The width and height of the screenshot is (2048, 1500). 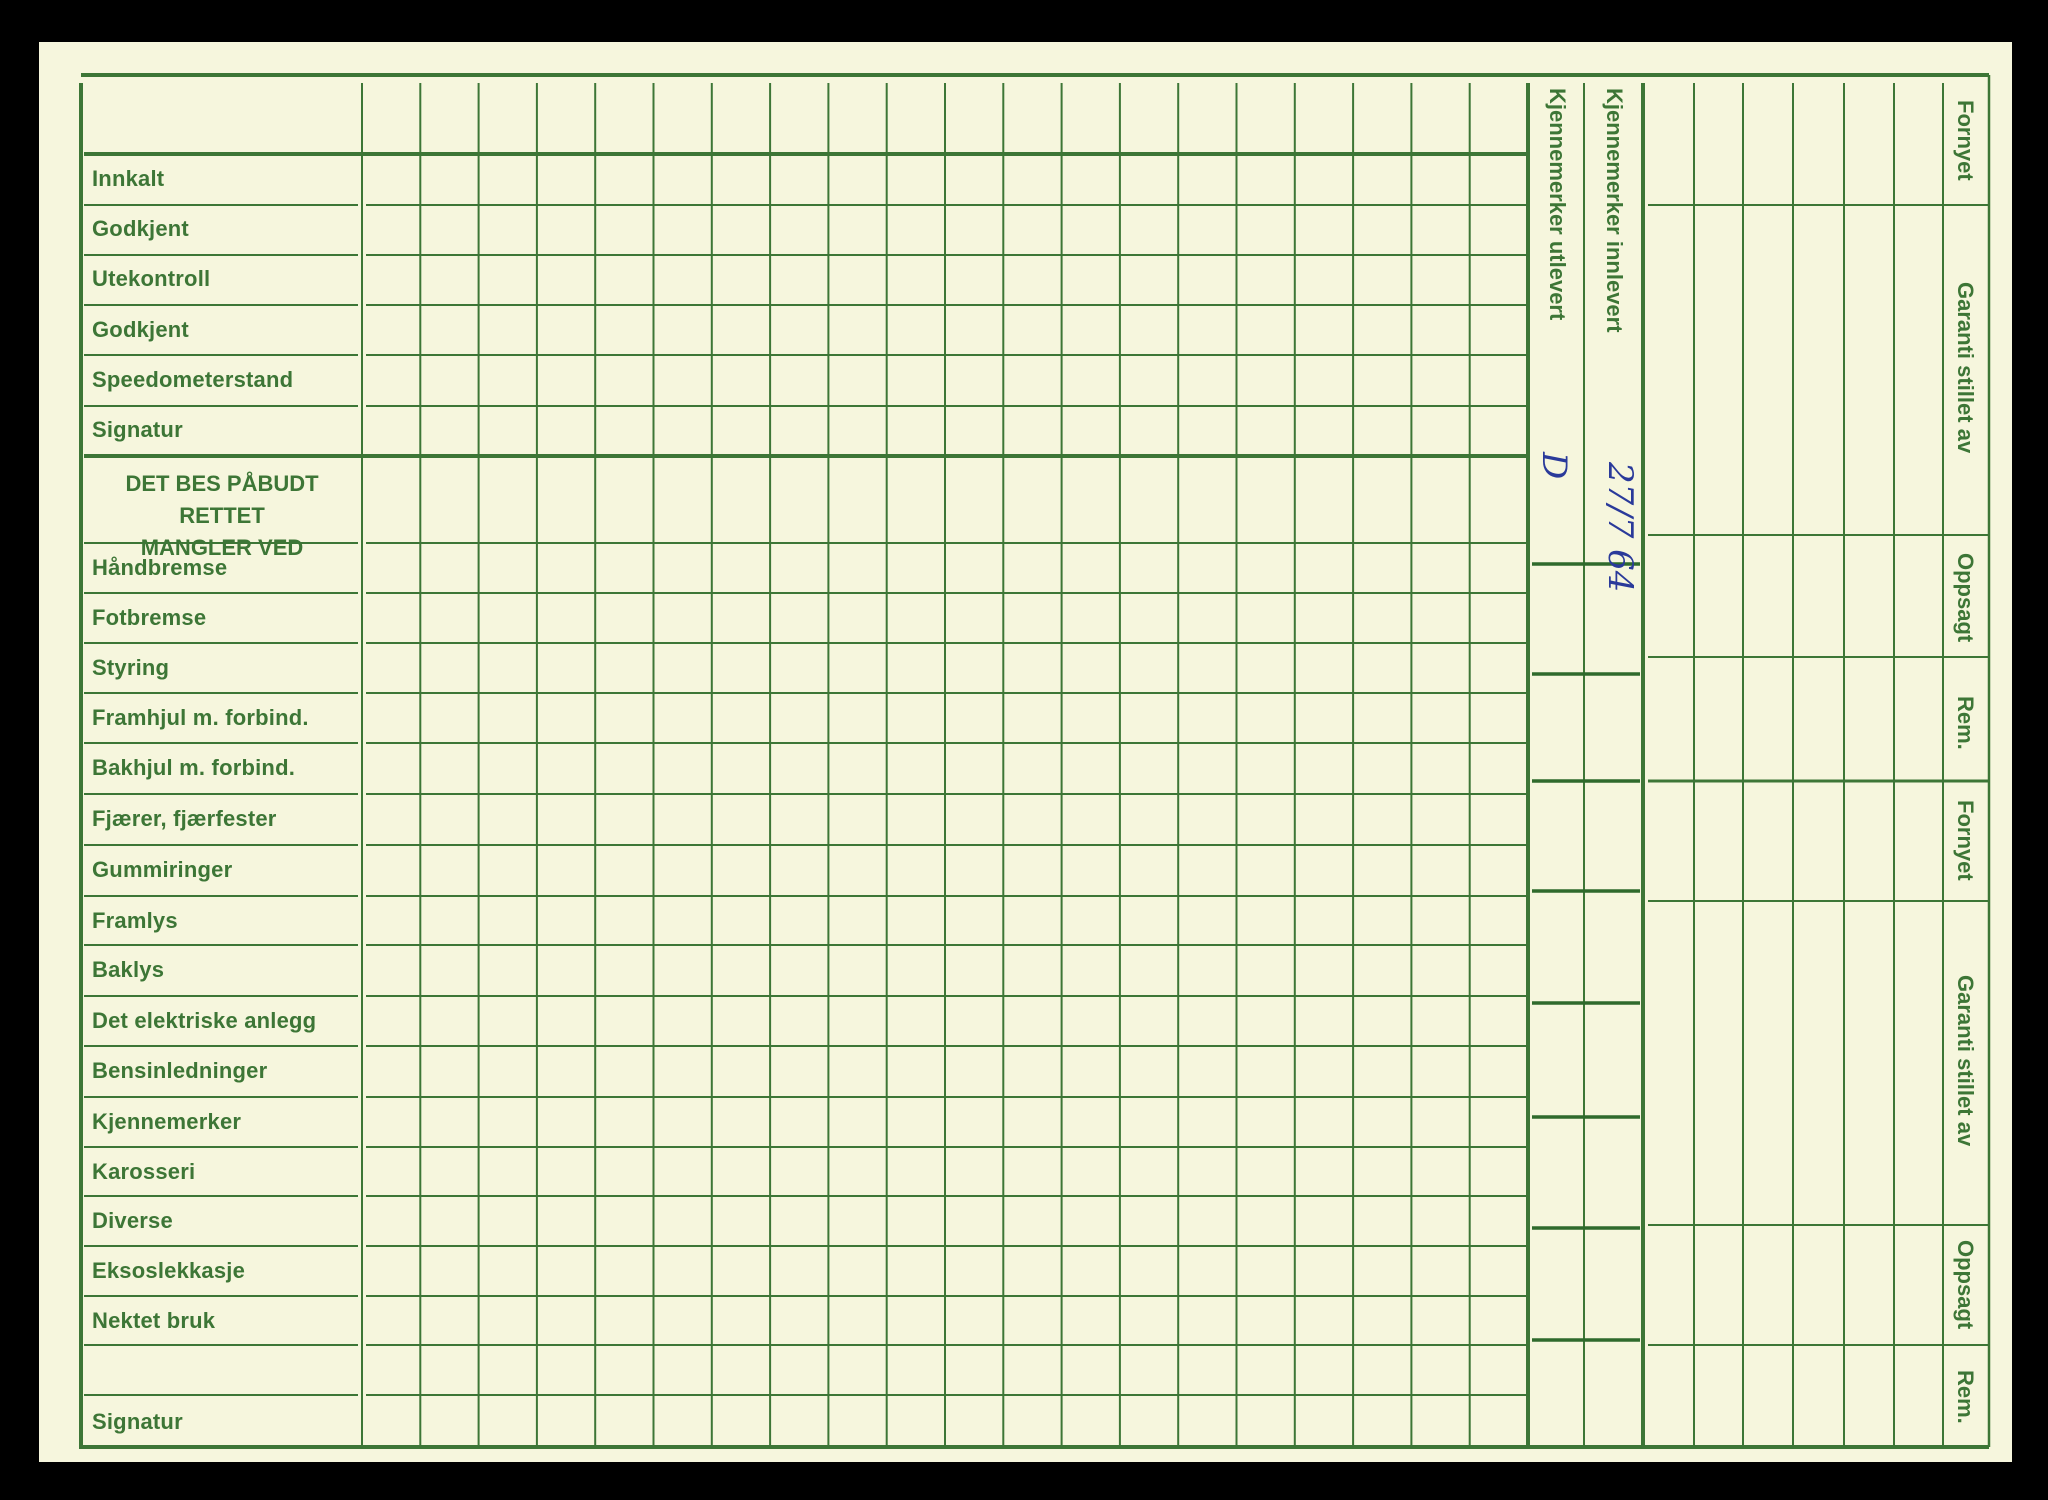 I want to click on row-label-innkalt: Innkalt, so click(x=128, y=178).